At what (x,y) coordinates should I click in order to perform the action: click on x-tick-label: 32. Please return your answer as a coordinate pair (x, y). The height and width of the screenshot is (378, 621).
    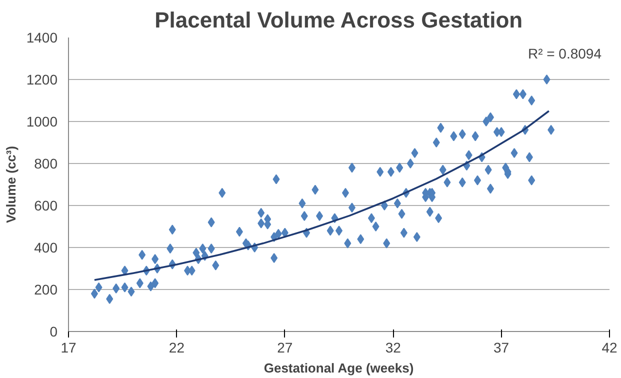
    Looking at the image, I should click on (393, 348).